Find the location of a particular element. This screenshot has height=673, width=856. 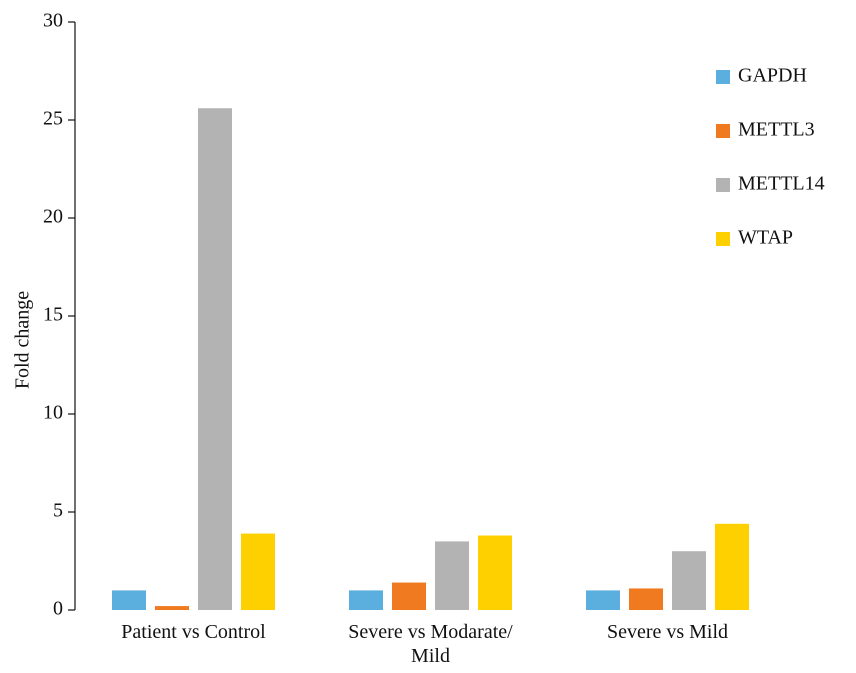

y-tick-label: 20 is located at coordinates (53, 217).